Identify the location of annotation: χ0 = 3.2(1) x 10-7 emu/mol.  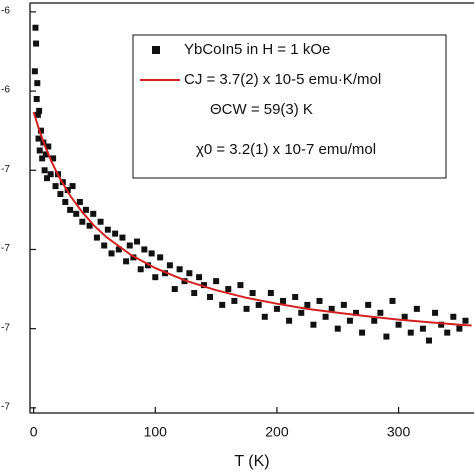
(286, 149).